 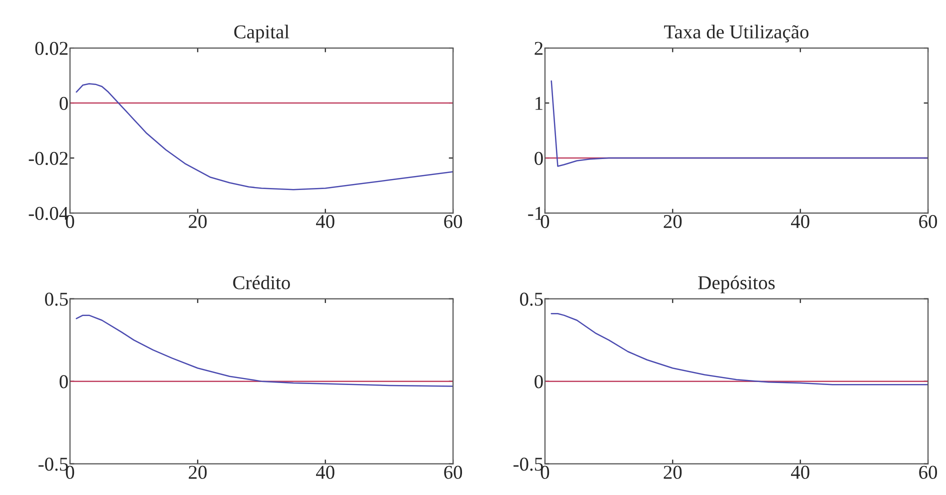 What do you see at coordinates (538, 48) in the screenshot?
I see `y-tick-label: 2` at bounding box center [538, 48].